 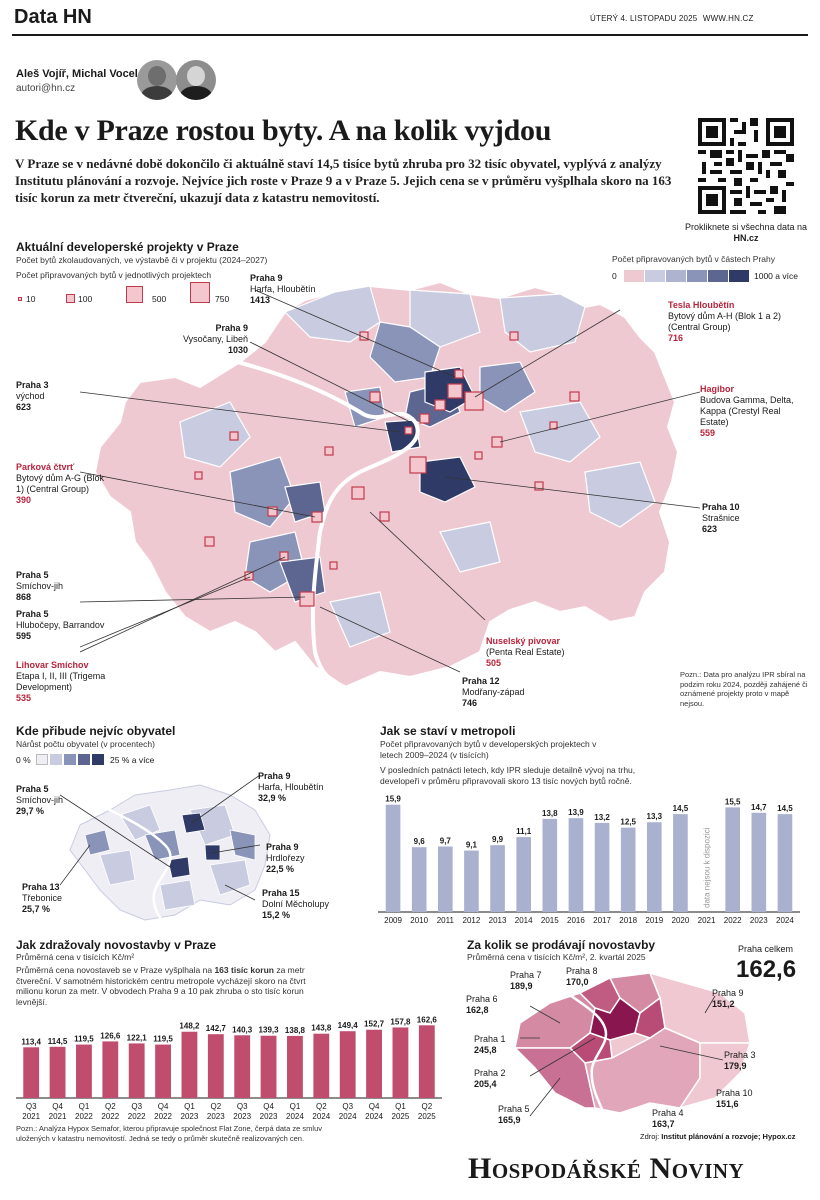 What do you see at coordinates (723, 1004) in the screenshot?
I see `district-value: 151,2` at bounding box center [723, 1004].